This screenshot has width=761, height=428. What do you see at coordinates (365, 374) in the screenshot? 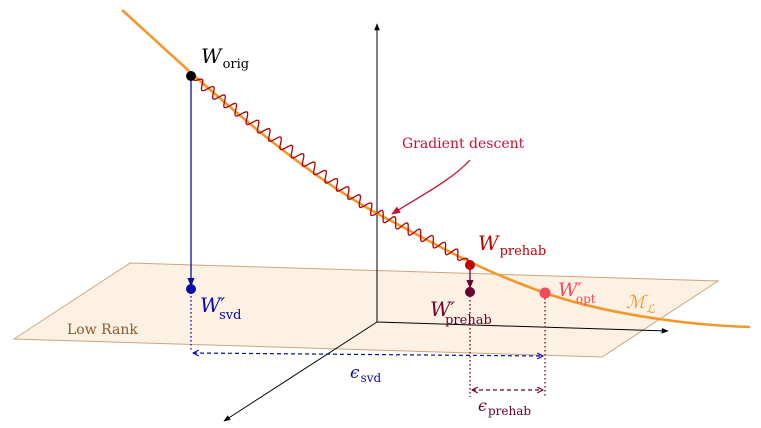
I see `eps-svd-label: ϵsvd` at bounding box center [365, 374].